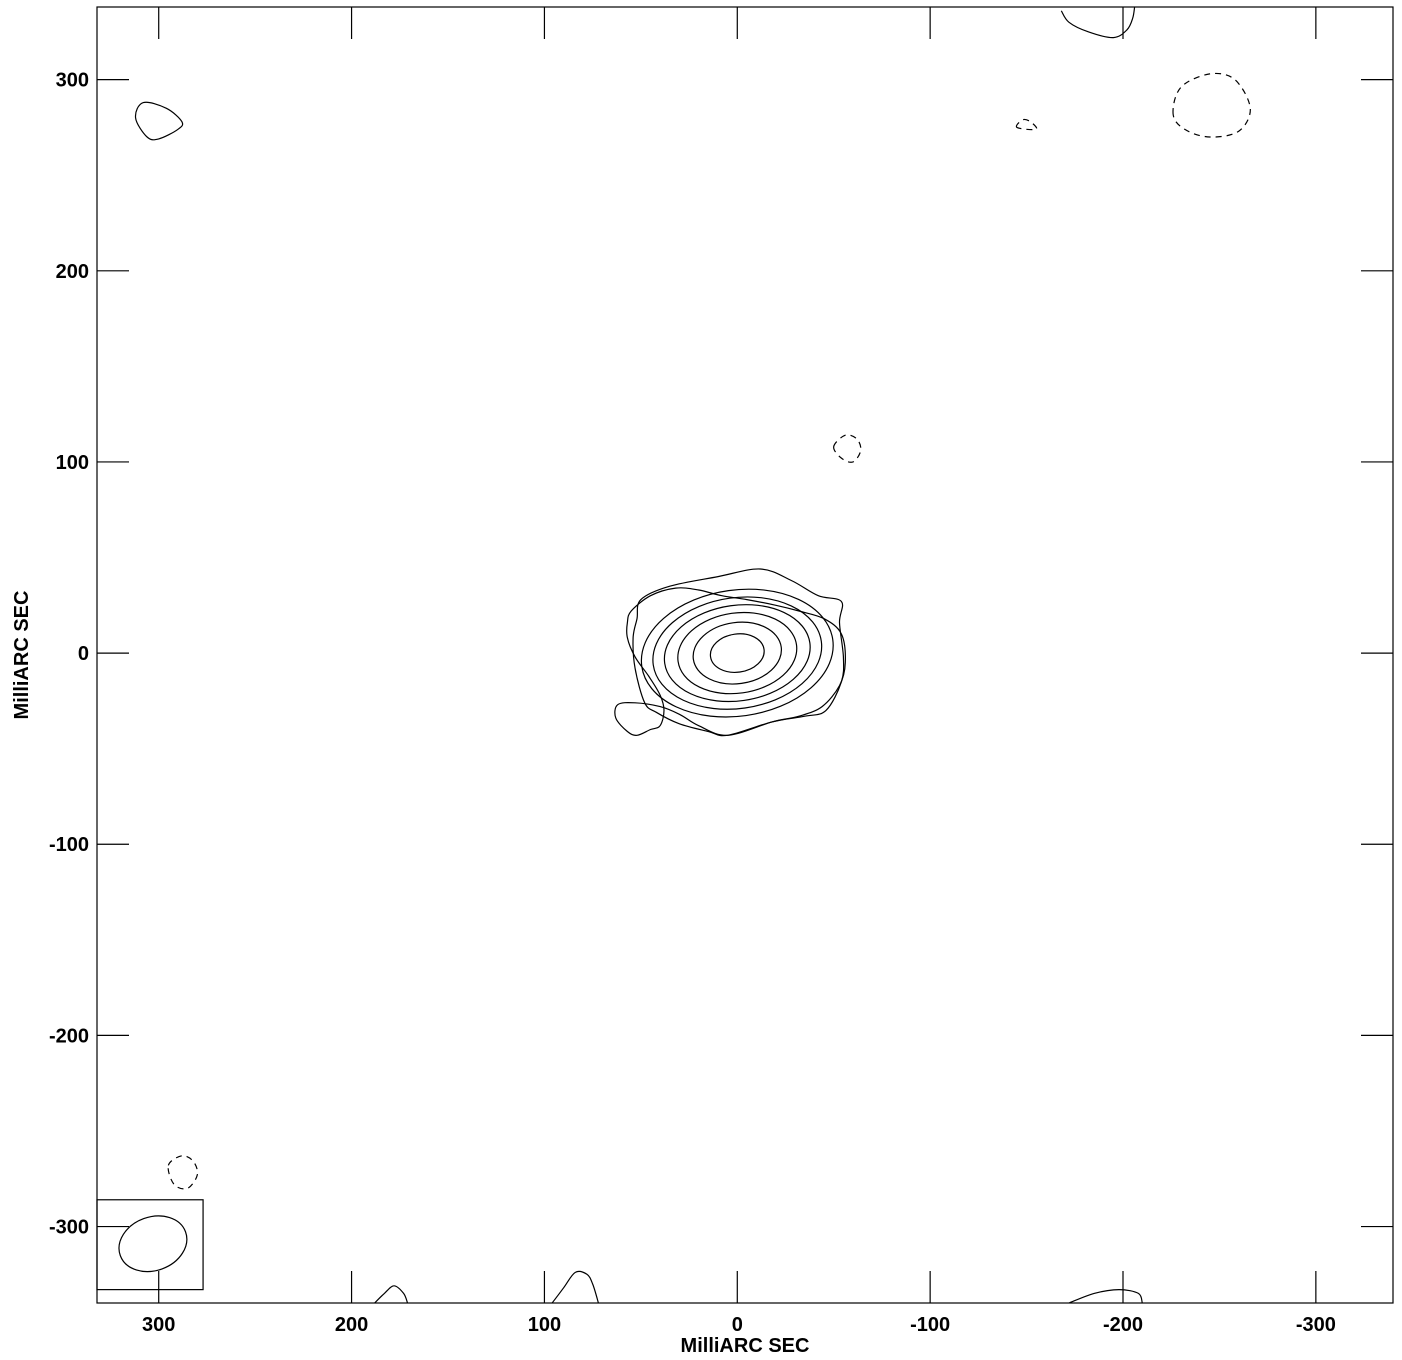 This screenshot has width=1402, height=1360. What do you see at coordinates (351, 1325) in the screenshot?
I see `x-tick-label: 200` at bounding box center [351, 1325].